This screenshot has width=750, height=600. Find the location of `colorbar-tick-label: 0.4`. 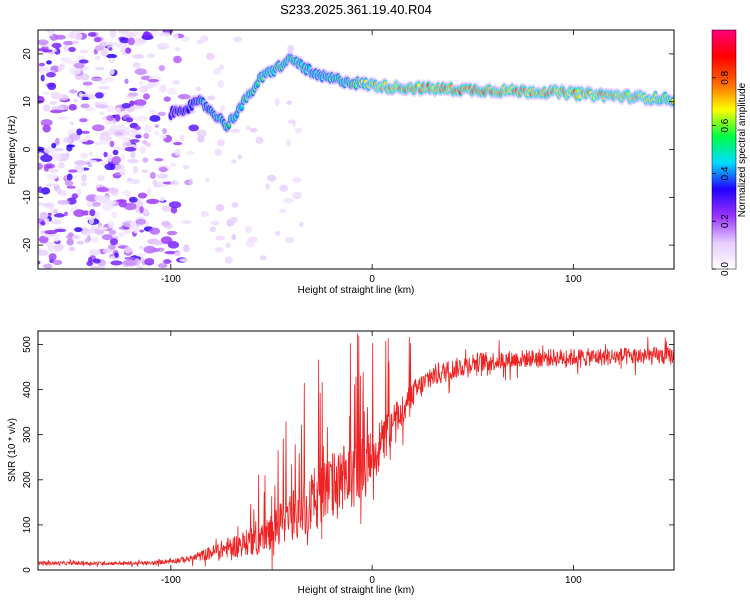

colorbar-tick-label: 0.4 is located at coordinates (725, 173).